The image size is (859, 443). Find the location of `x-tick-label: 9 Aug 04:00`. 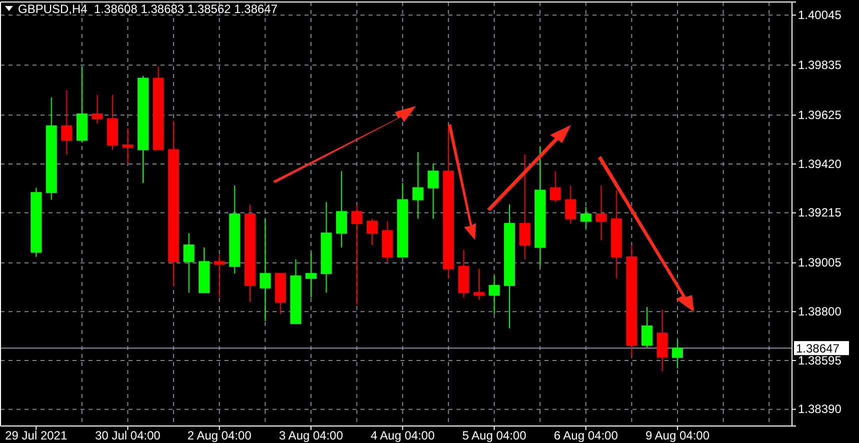

x-tick-label: 9 Aug 04:00 is located at coordinates (677, 435).